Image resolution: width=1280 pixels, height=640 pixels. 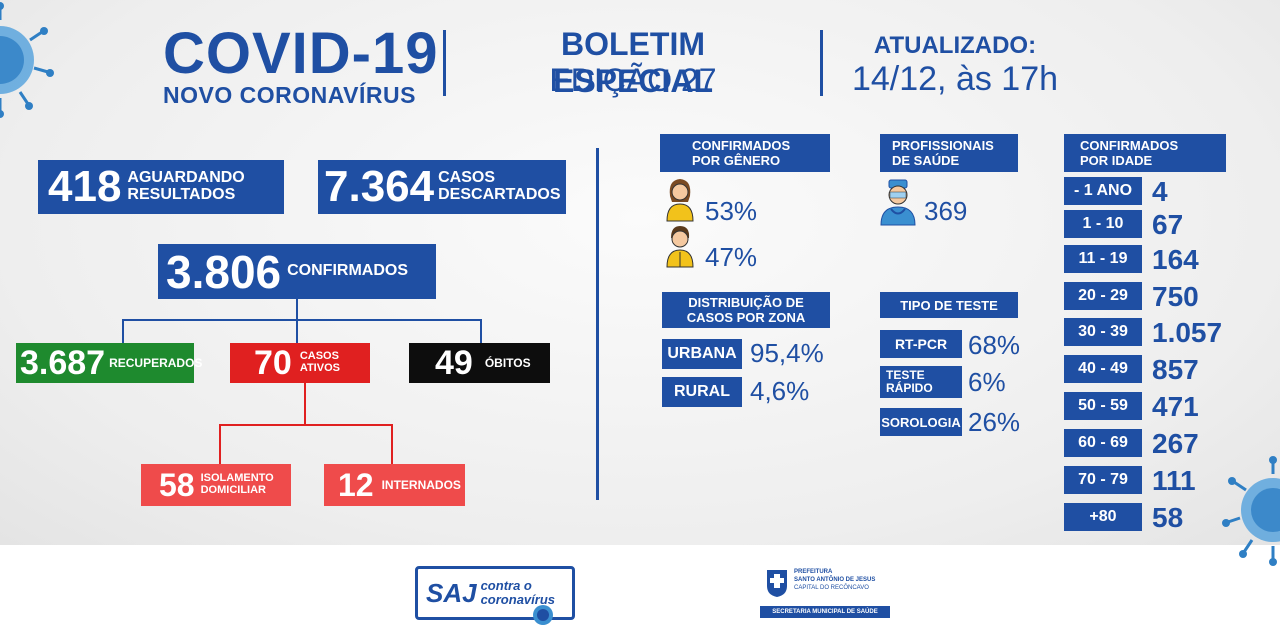 What do you see at coordinates (1103, 406) in the screenshot?
I see `age-row-label: 50 - 59` at bounding box center [1103, 406].